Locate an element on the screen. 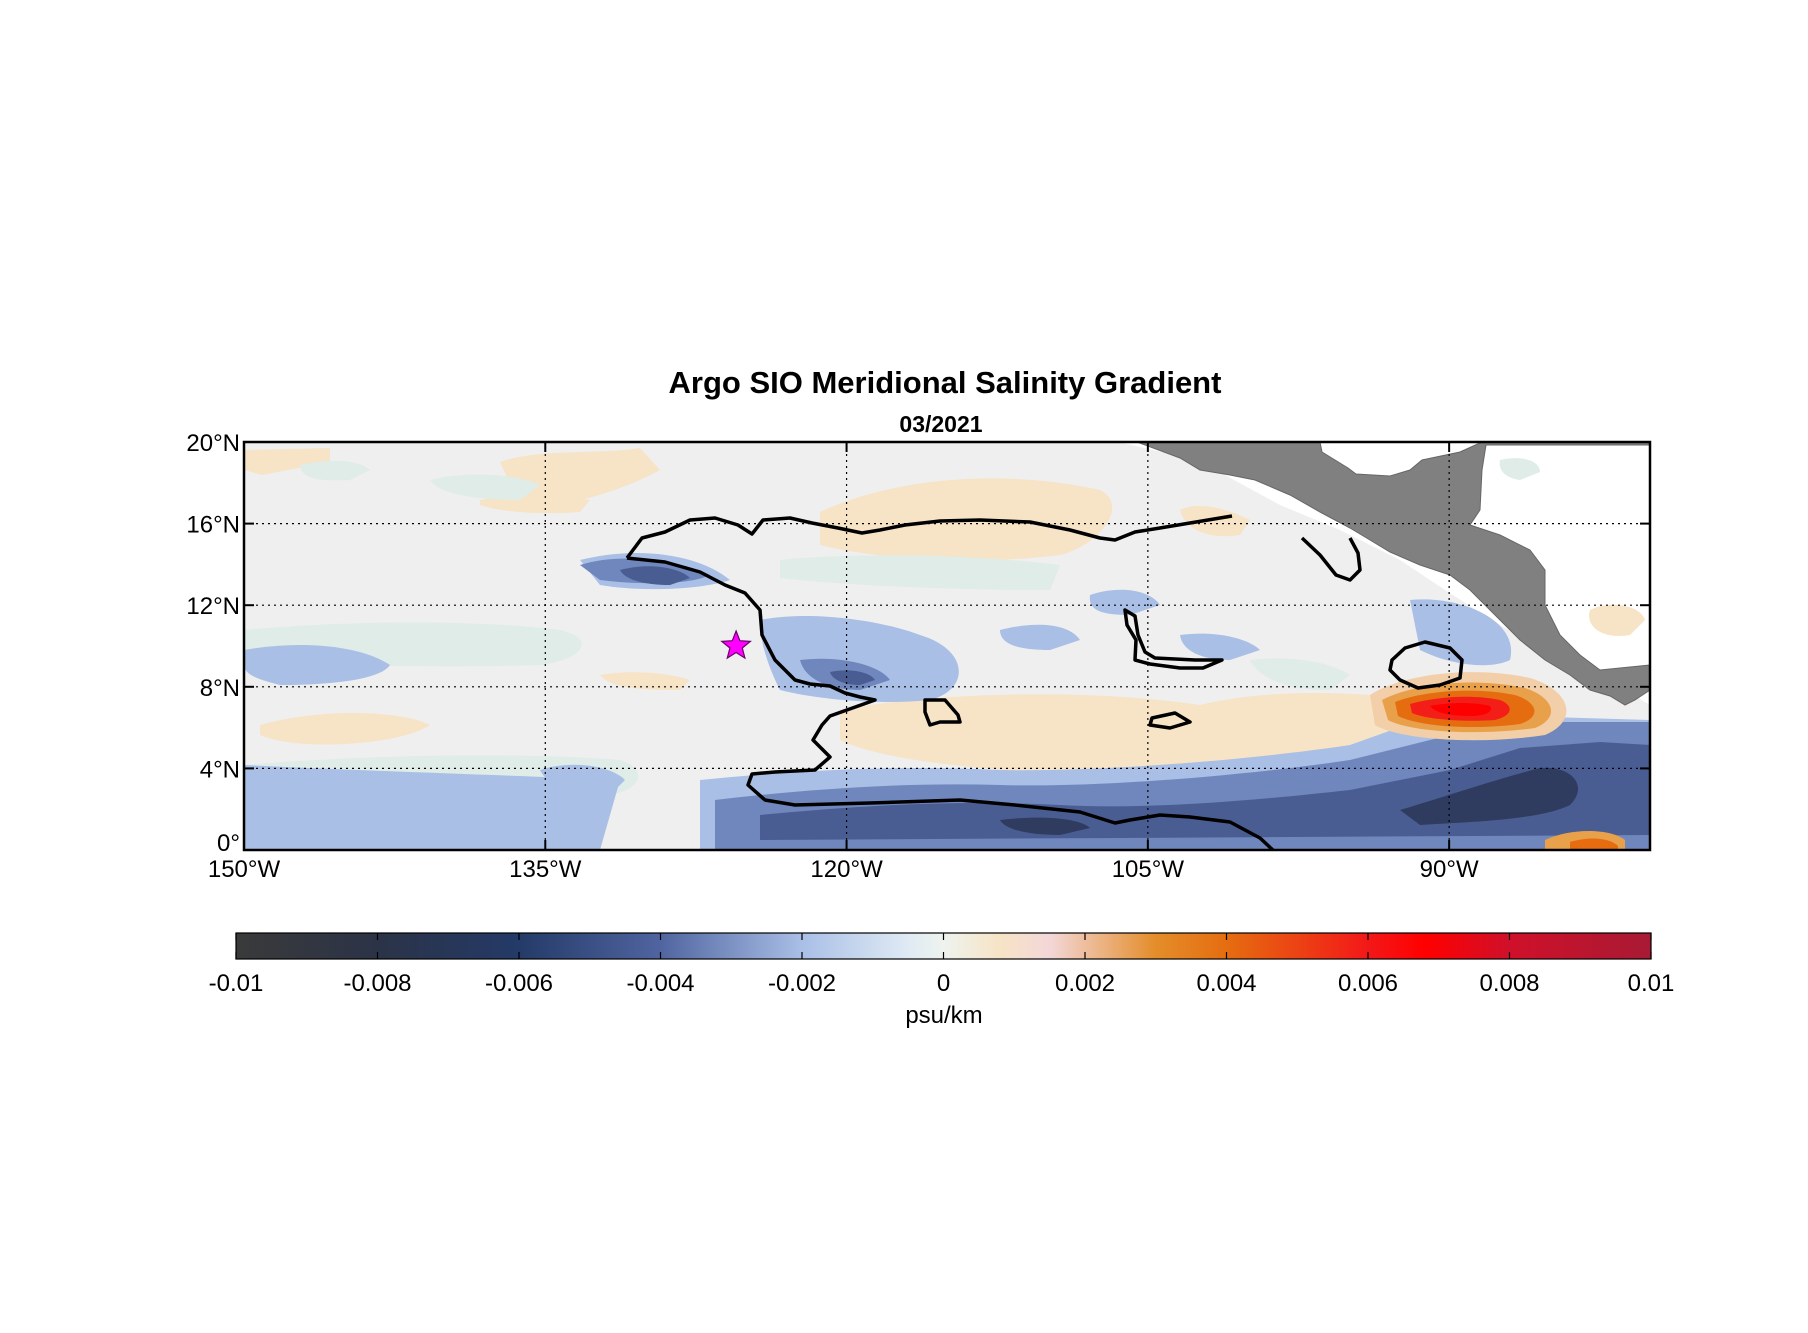 The height and width of the screenshot is (1333, 1808). chart-title: Argo SIO Meridional Salinity Gradient is located at coordinates (945, 382).